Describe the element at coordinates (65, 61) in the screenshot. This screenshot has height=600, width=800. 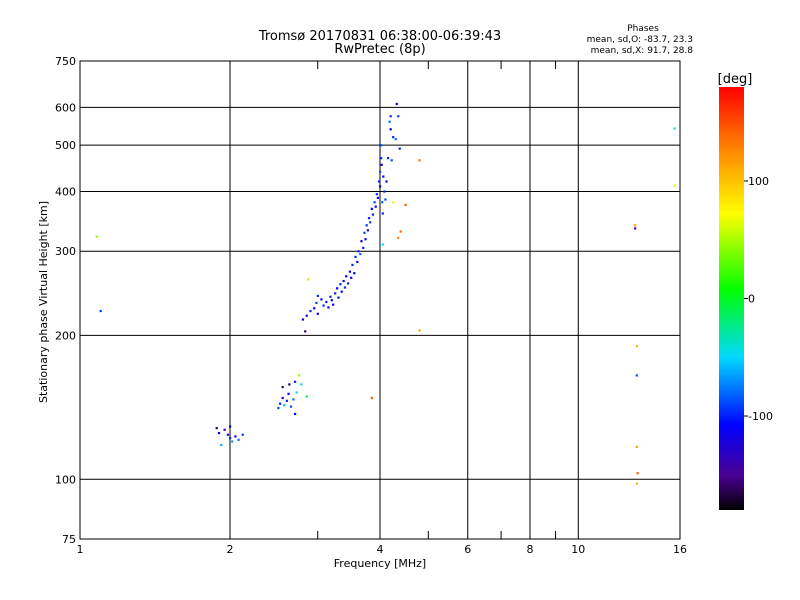
I see `y-tick-label: 750` at that location.